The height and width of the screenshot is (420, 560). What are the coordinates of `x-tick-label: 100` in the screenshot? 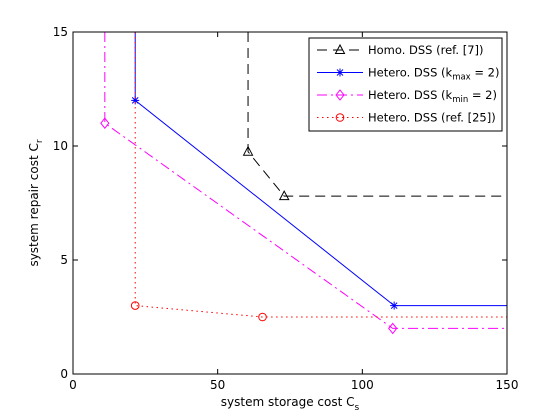 It's located at (362, 385).